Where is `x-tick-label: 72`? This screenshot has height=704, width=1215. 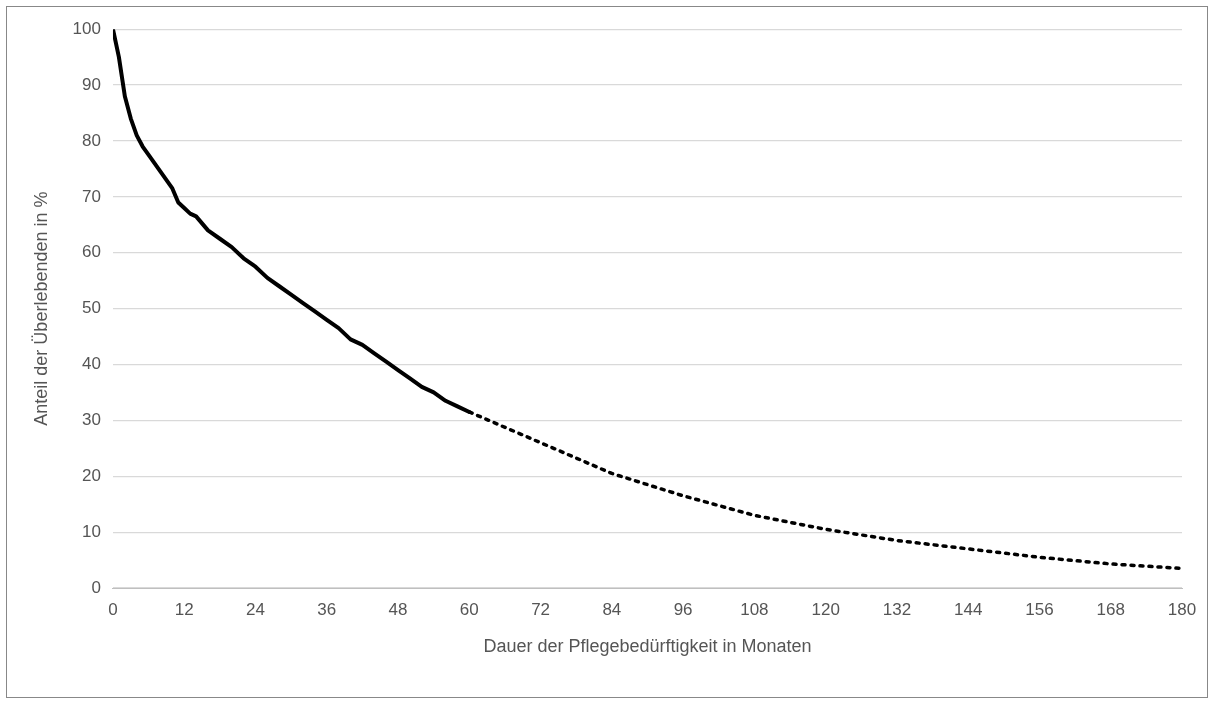 x-tick-label: 72 is located at coordinates (541, 609).